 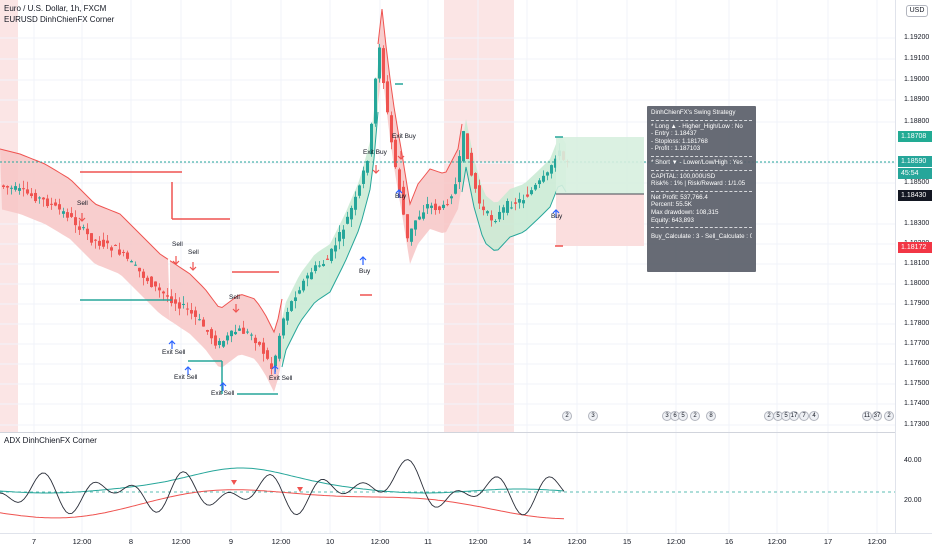 What do you see at coordinates (365, 271) in the screenshot?
I see `buy-label: Buy` at bounding box center [365, 271].